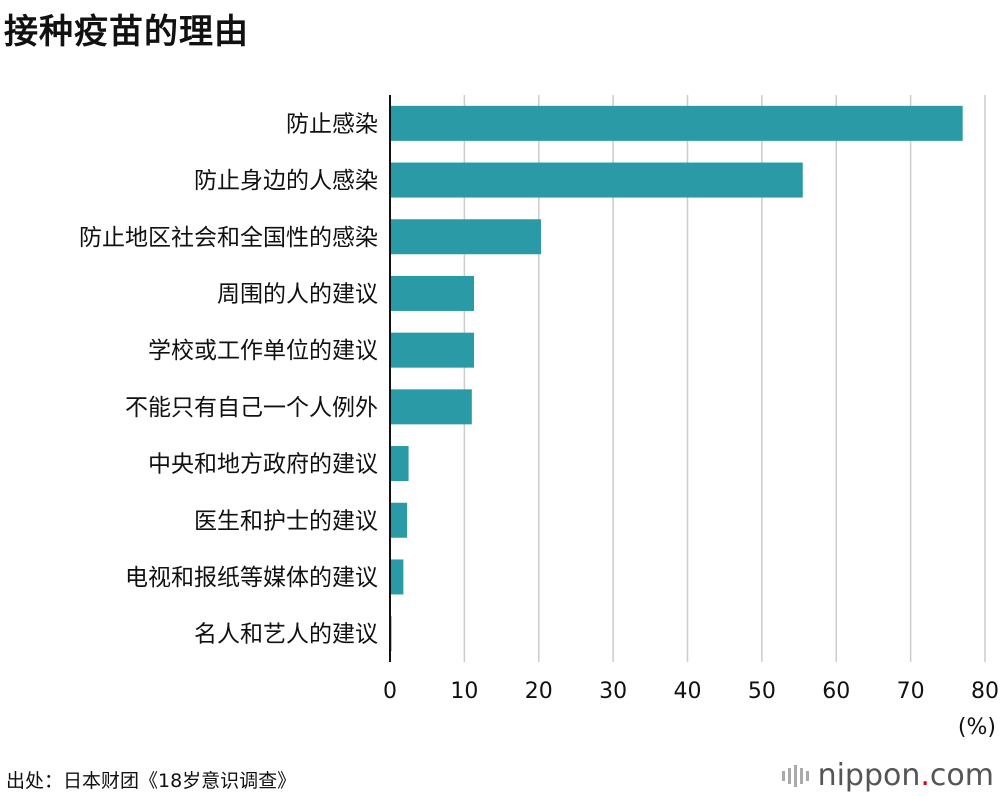 This screenshot has width=1000, height=796. Describe the element at coordinates (332, 124) in the screenshot. I see `category-label-1: 防止感染` at that location.